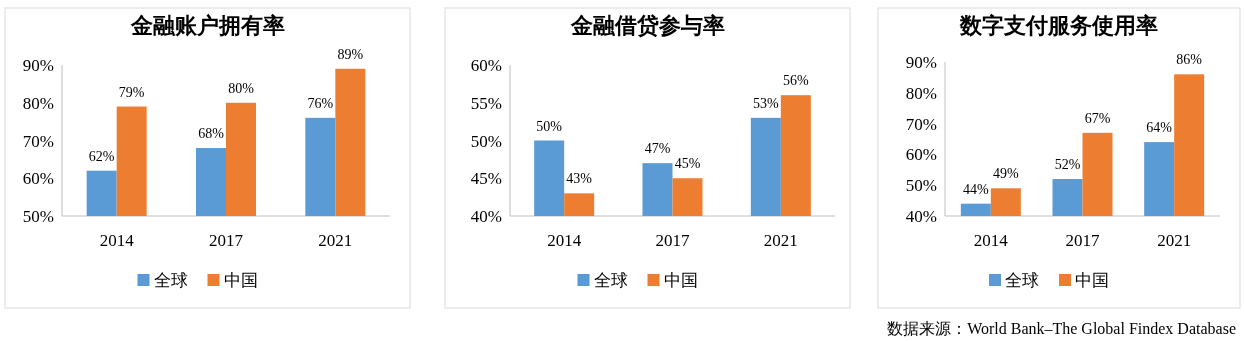 The width and height of the screenshot is (1244, 341). Describe the element at coordinates (549, 126) in the screenshot. I see `data-label: 50%` at that location.